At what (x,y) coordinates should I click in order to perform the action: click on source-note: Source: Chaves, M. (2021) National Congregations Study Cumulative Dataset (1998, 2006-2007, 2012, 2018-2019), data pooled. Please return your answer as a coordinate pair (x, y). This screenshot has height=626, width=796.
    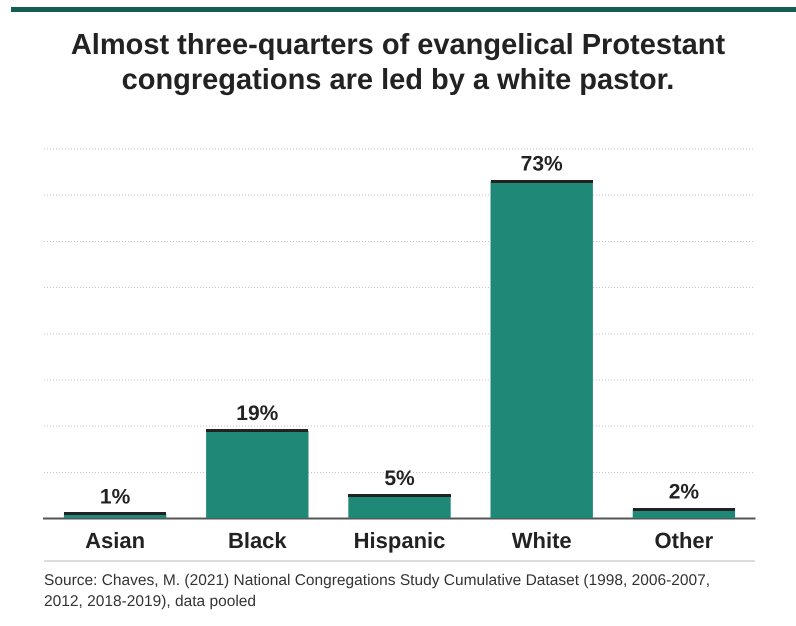
    Looking at the image, I should click on (378, 591).